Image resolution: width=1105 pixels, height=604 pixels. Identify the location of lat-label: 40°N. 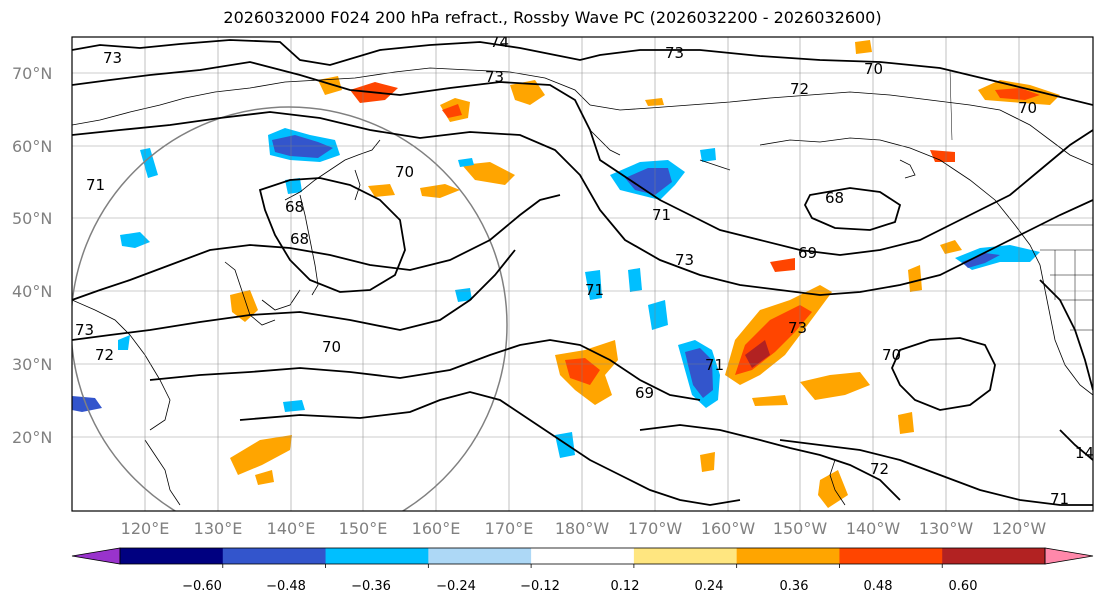
(32, 291).